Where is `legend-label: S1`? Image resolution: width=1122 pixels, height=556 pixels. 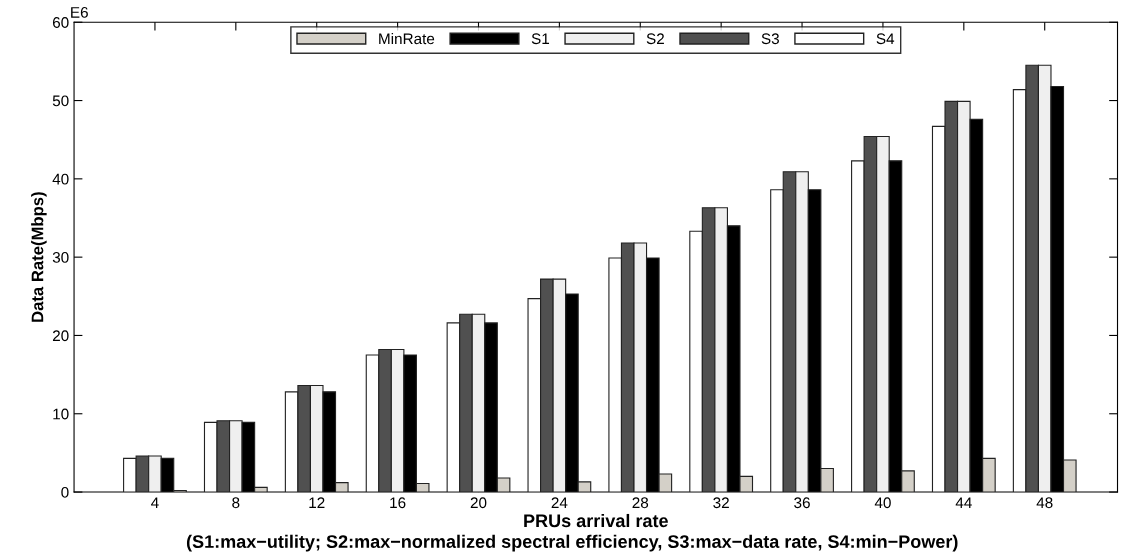 legend-label: S1 is located at coordinates (540, 39).